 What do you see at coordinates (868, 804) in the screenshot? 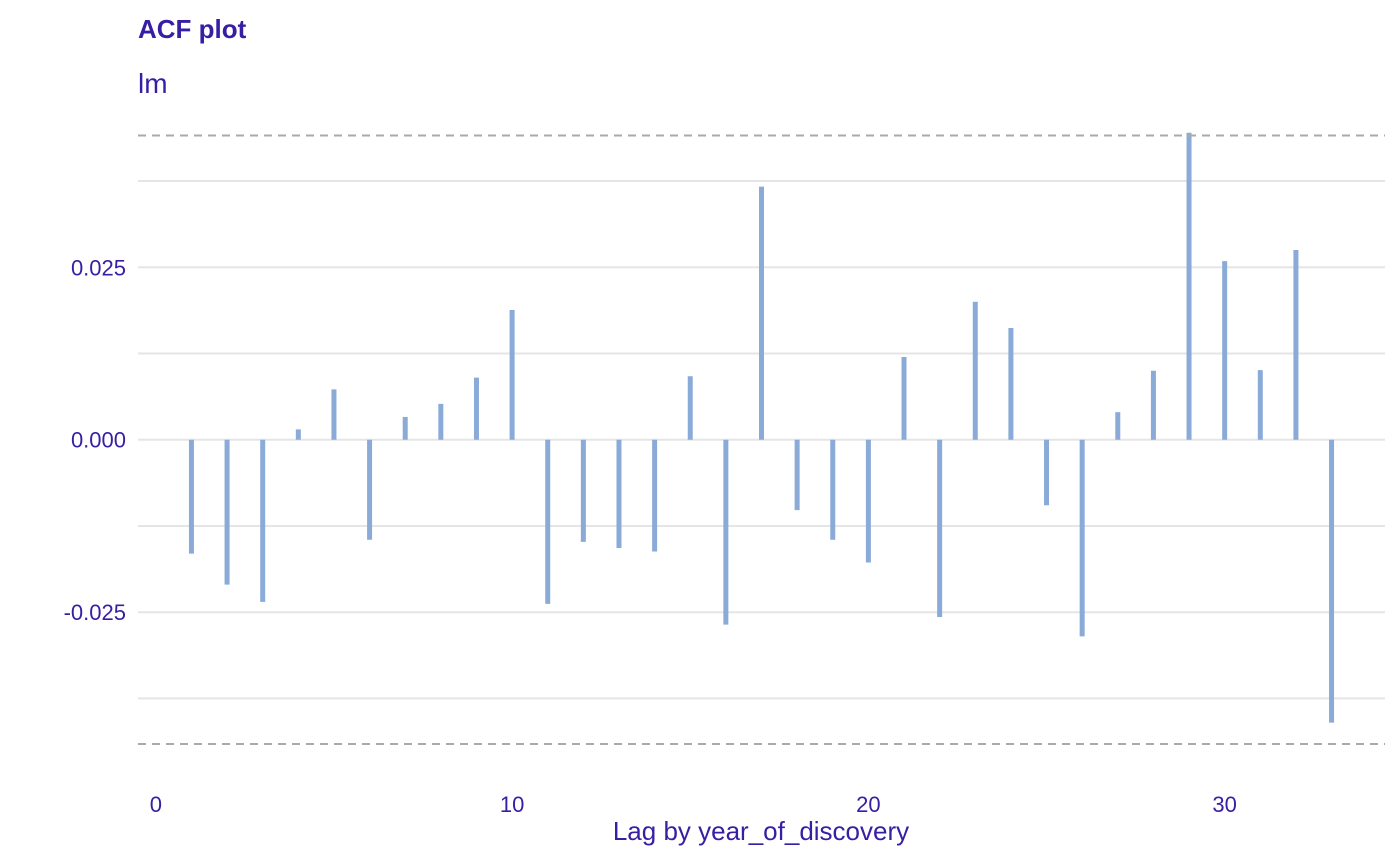
I see `x-tick-label: 20` at bounding box center [868, 804].